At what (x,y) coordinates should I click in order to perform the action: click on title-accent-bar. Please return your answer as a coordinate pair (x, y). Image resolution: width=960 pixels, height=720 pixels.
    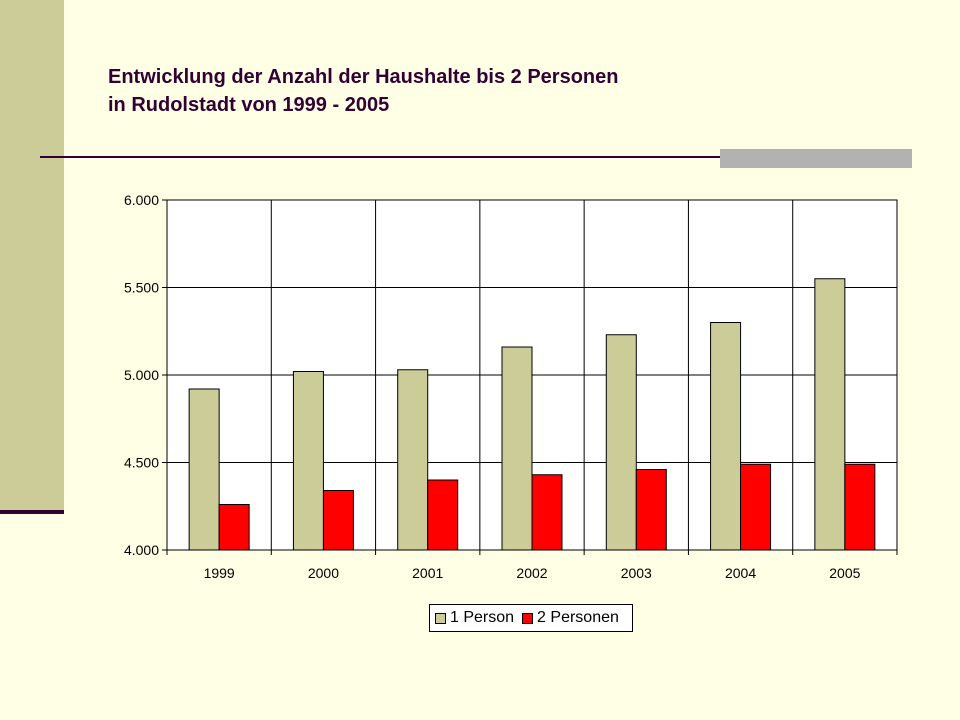
    Looking at the image, I should click on (816, 158).